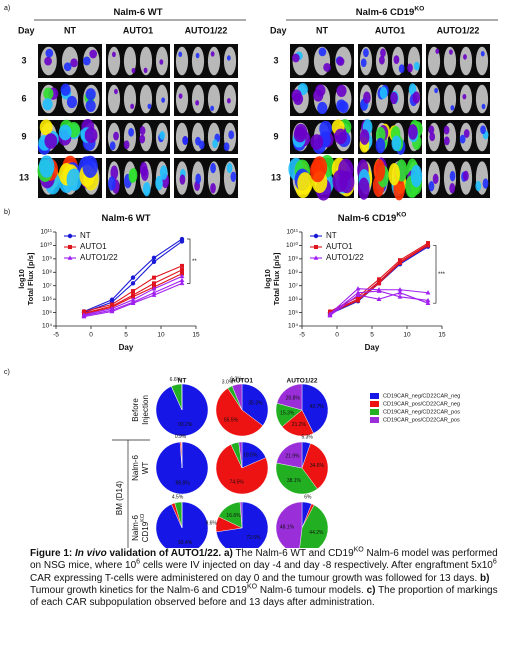 The image size is (520, 648). I want to click on pie-value-label: 3.0%, so click(228, 383).